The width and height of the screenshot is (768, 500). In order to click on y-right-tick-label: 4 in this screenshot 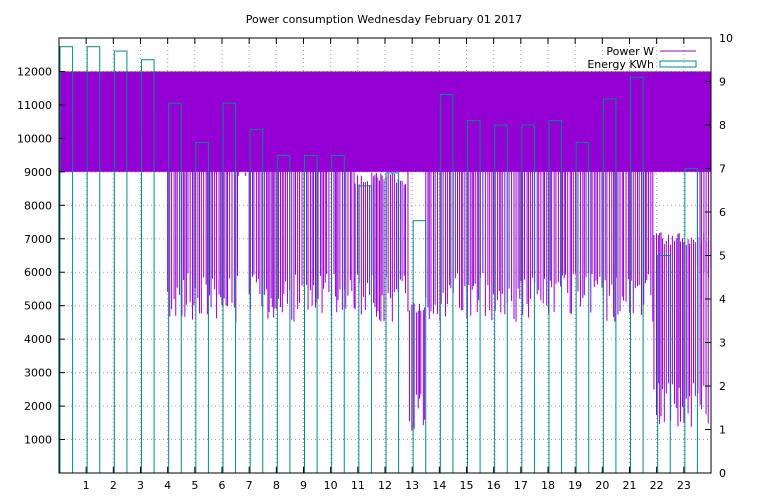, I will do `click(722, 299)`.